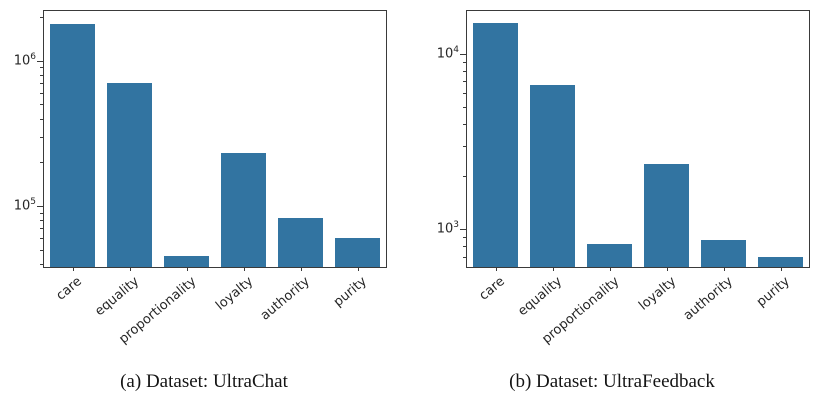 The image size is (817, 405). What do you see at coordinates (447, 52) in the screenshot?
I see `y-tick-label: 104` at bounding box center [447, 52].